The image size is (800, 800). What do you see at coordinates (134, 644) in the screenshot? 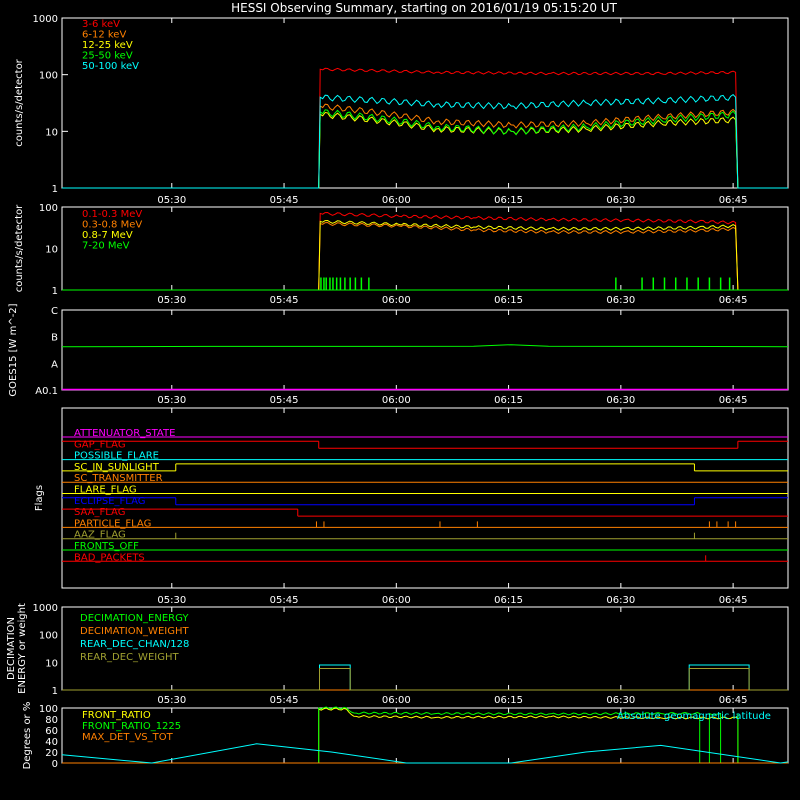
I see `decimation-legend-2: REAR_DEC_CHAN/128` at bounding box center [134, 644].